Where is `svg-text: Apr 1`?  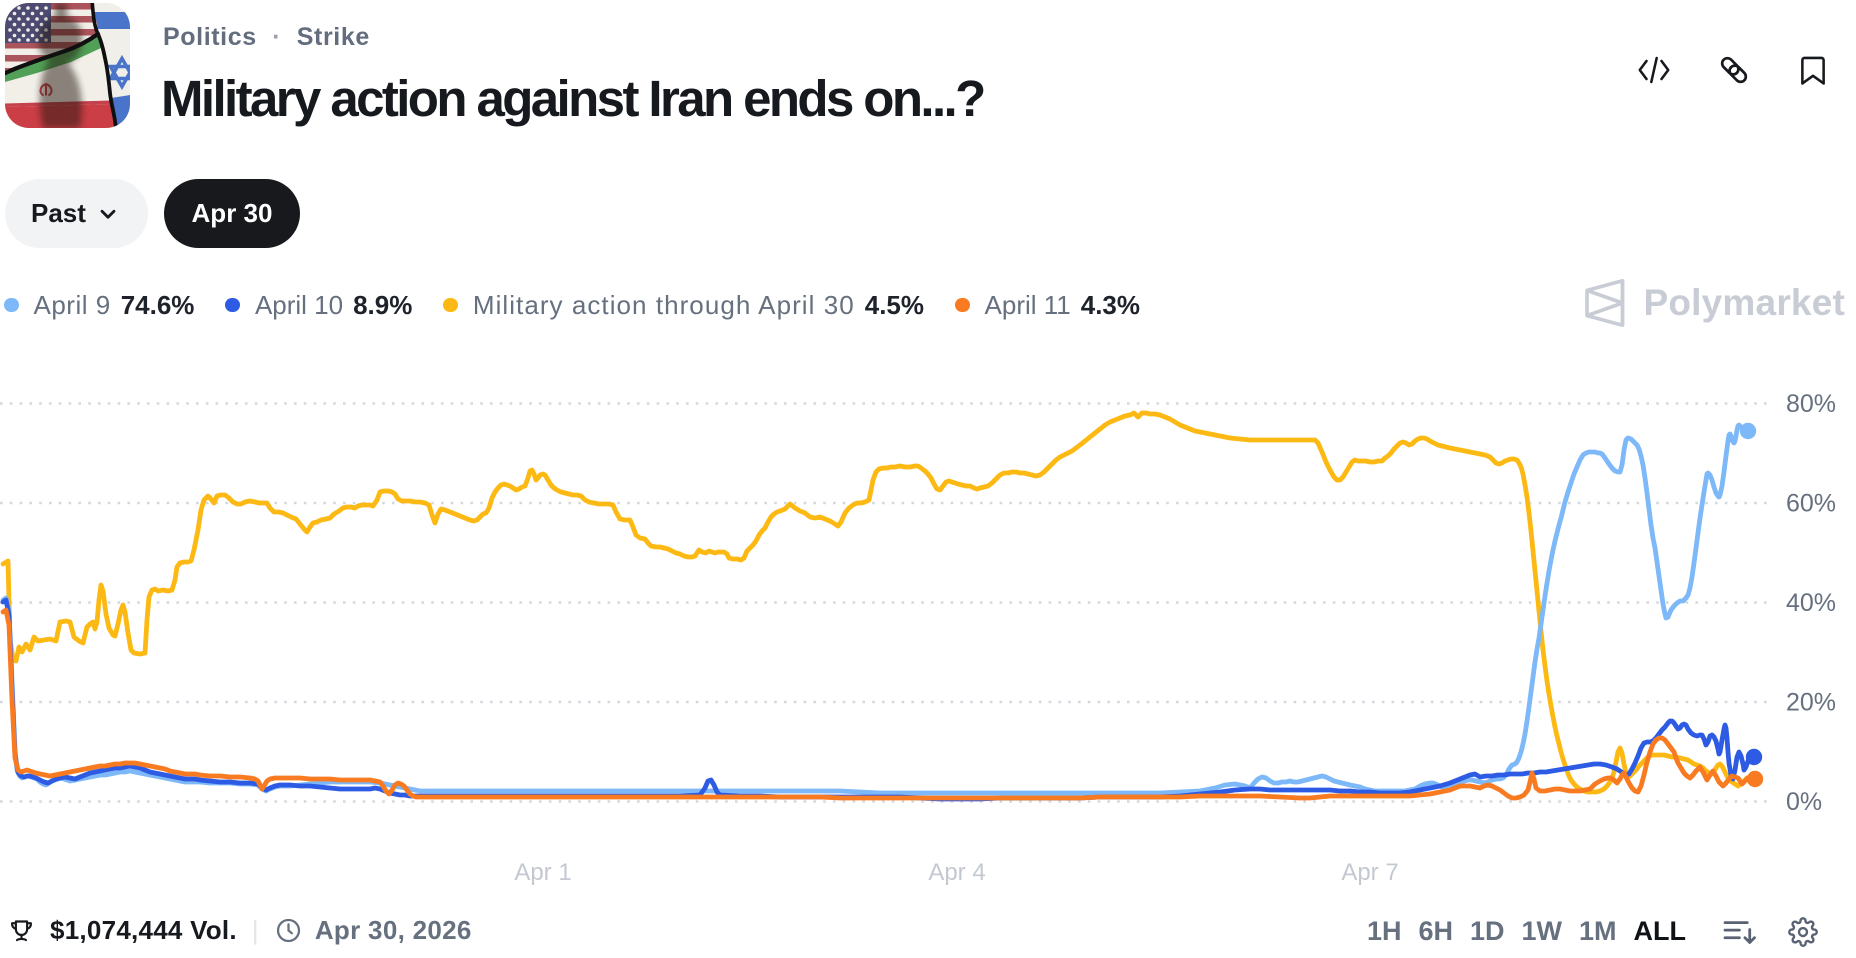
svg-text: Apr 1 is located at coordinates (542, 872).